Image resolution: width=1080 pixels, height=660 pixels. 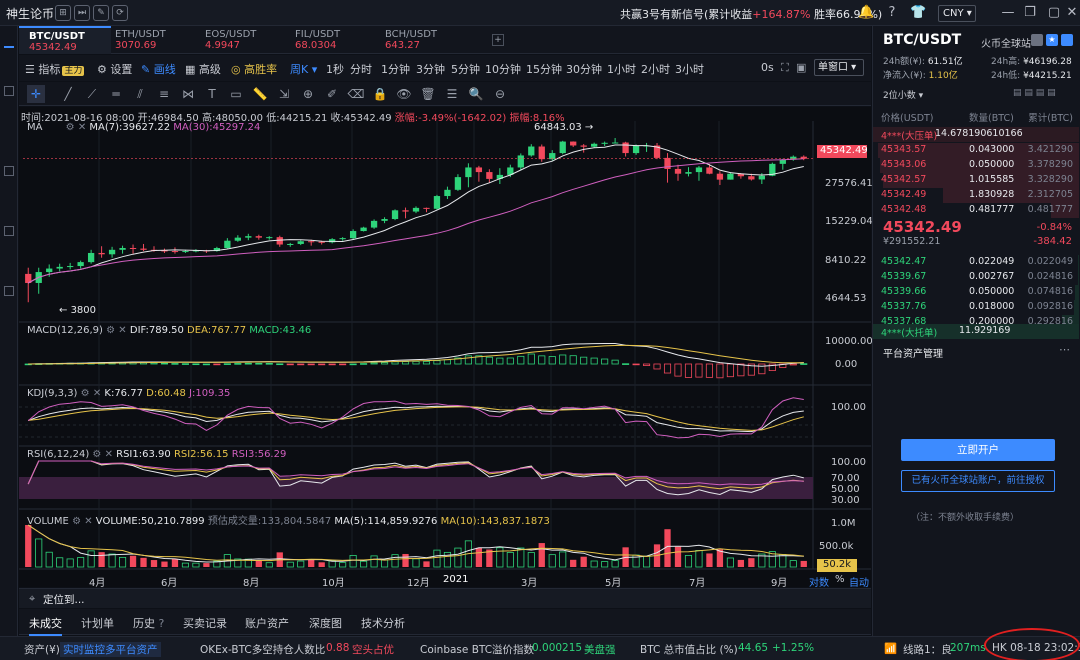 What do you see at coordinates (544, 69) in the screenshot?
I see `interval-15m: 15分钟` at bounding box center [544, 69].